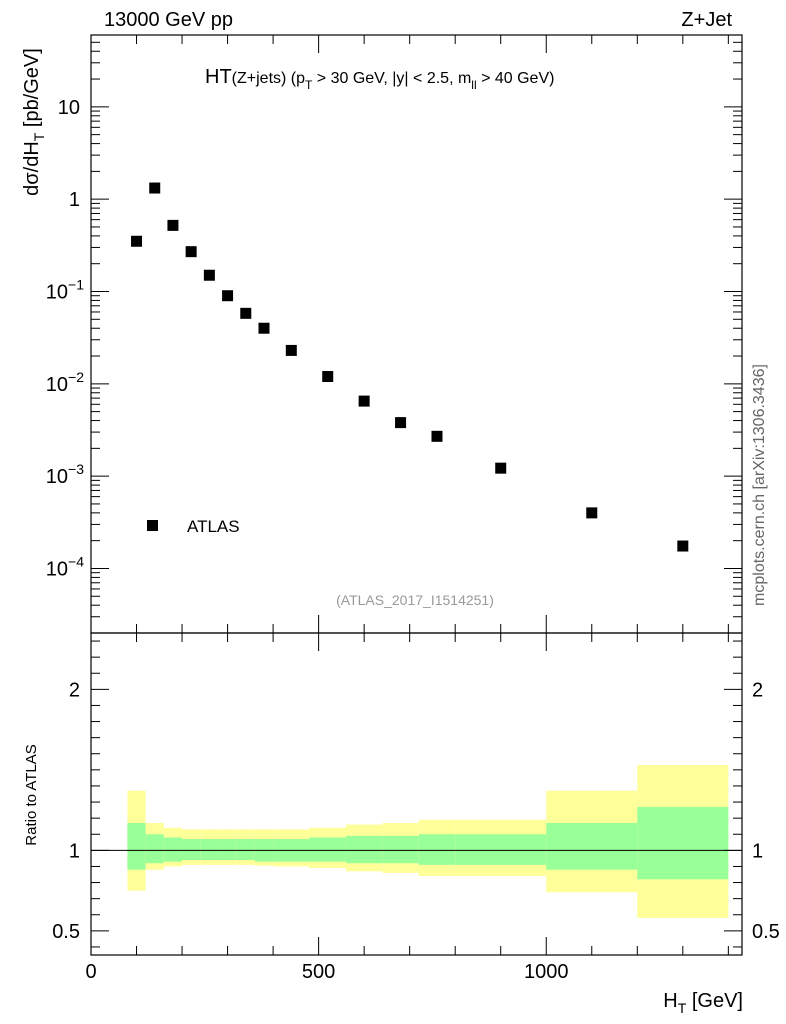  I want to click on ylabel-unit: [pb/GeV], so click(32, 90).